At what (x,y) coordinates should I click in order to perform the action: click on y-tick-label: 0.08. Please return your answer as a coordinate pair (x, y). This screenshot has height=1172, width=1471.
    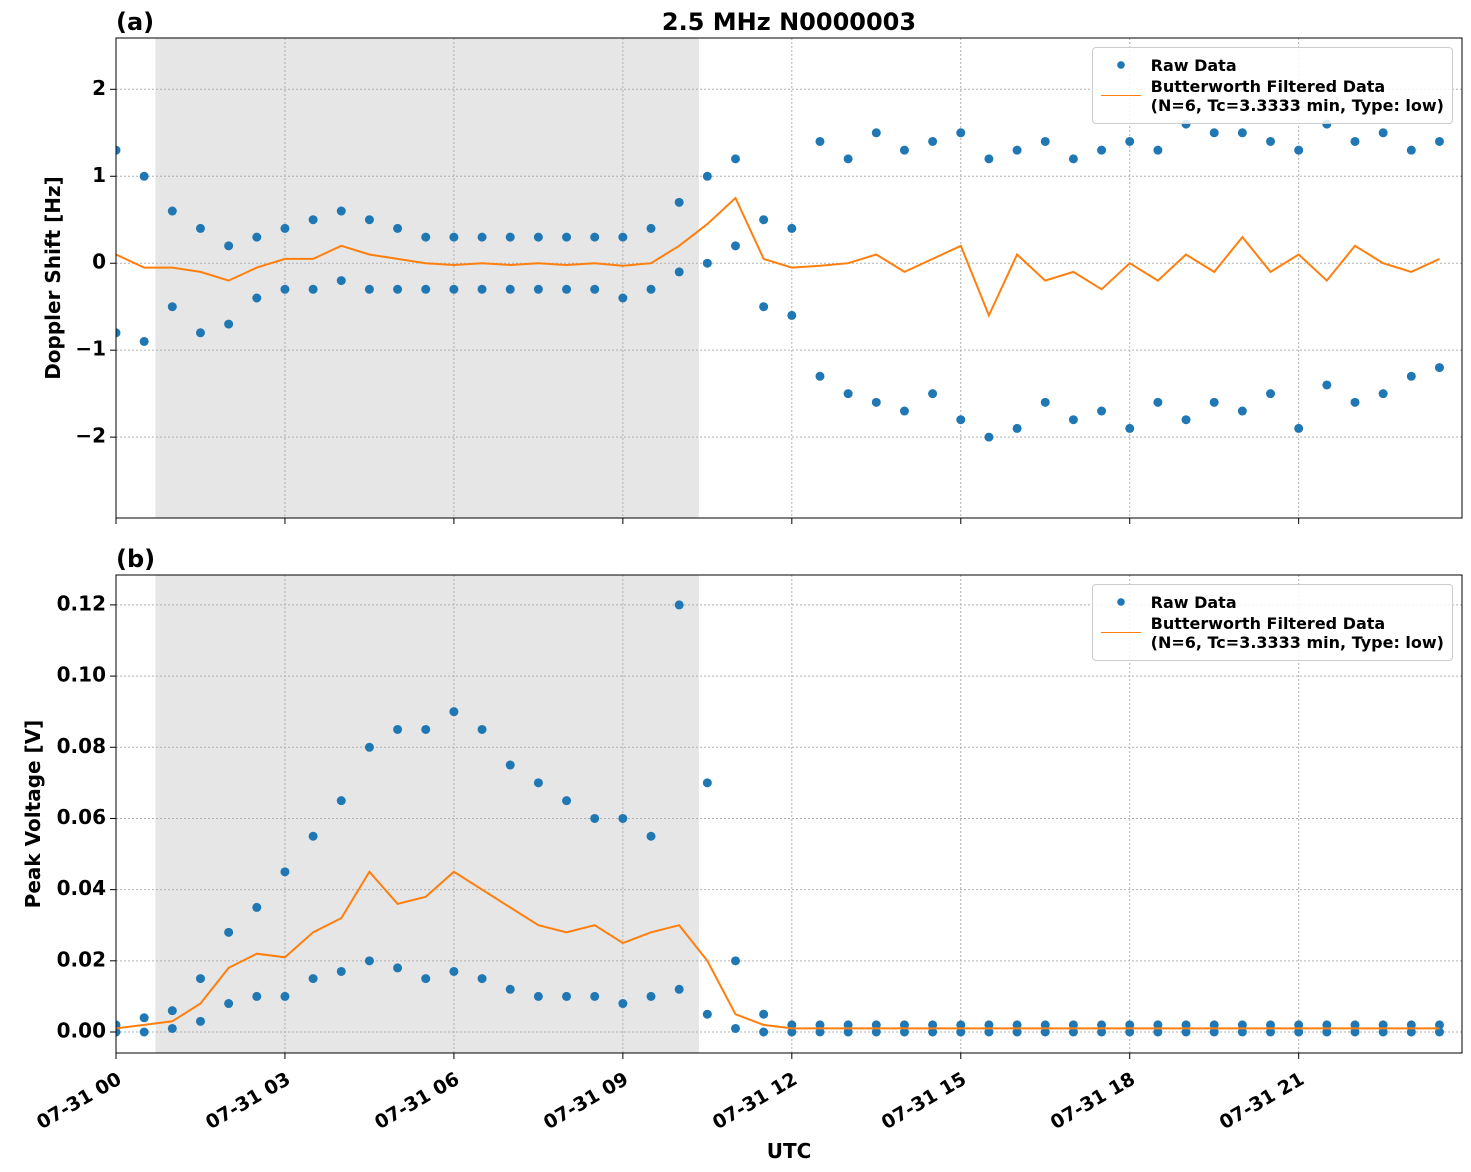
    Looking at the image, I should click on (81, 746).